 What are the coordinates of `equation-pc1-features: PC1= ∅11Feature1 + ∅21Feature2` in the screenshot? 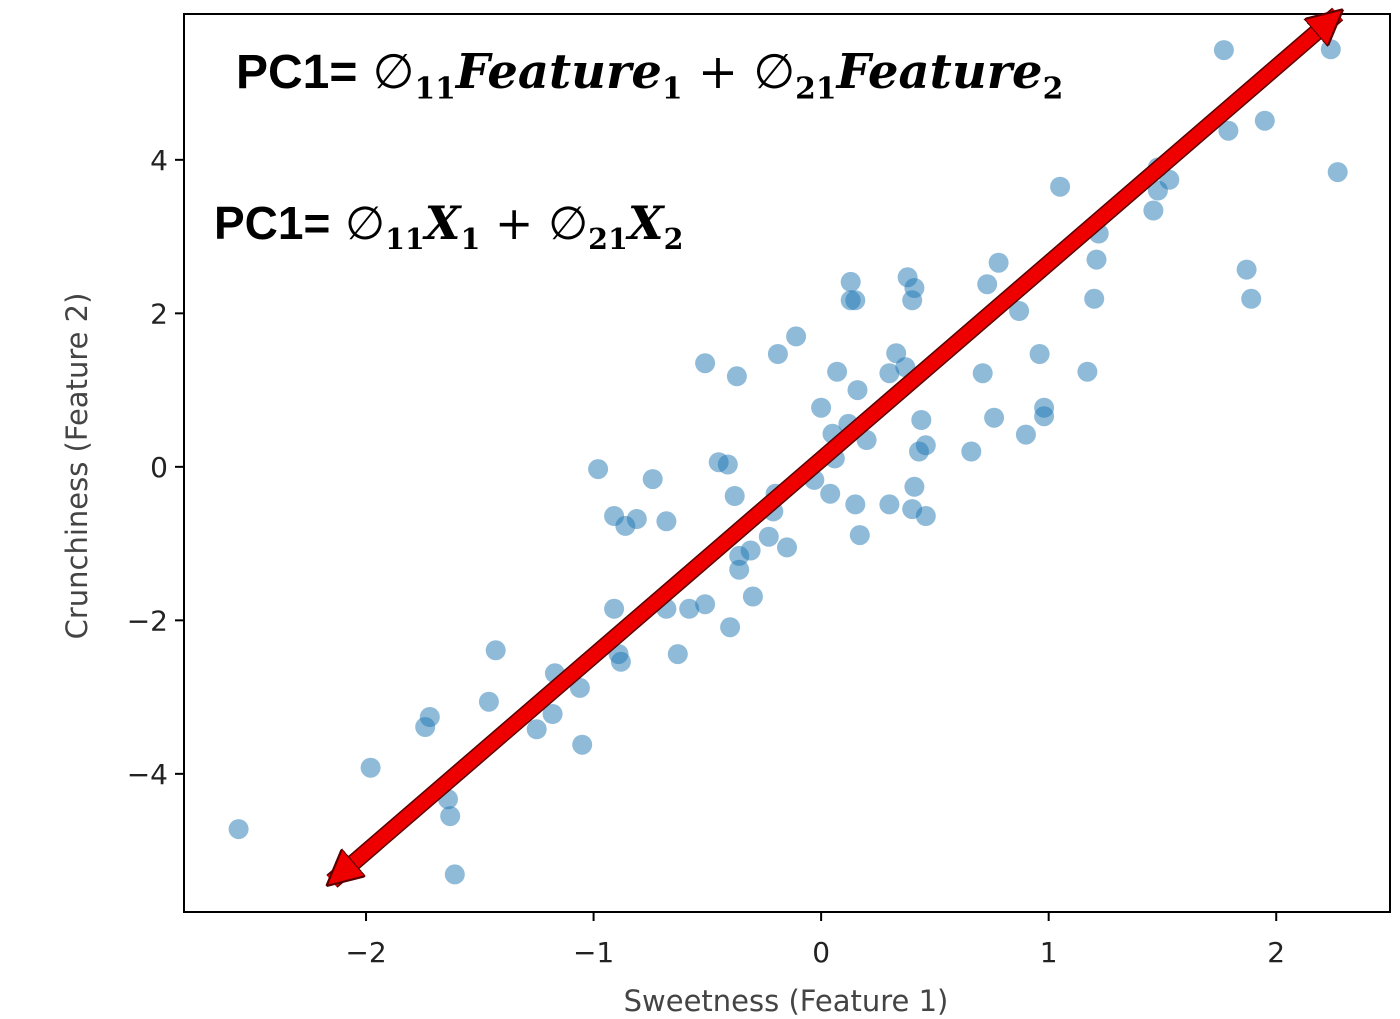 It's located at (649, 75).